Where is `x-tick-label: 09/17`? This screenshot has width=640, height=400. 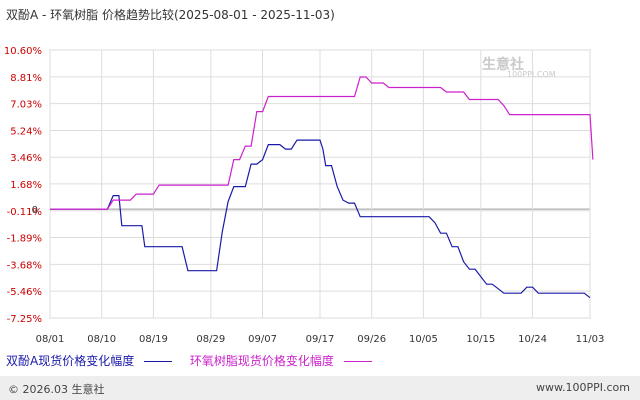 x-tick-label: 09/17 is located at coordinates (320, 339).